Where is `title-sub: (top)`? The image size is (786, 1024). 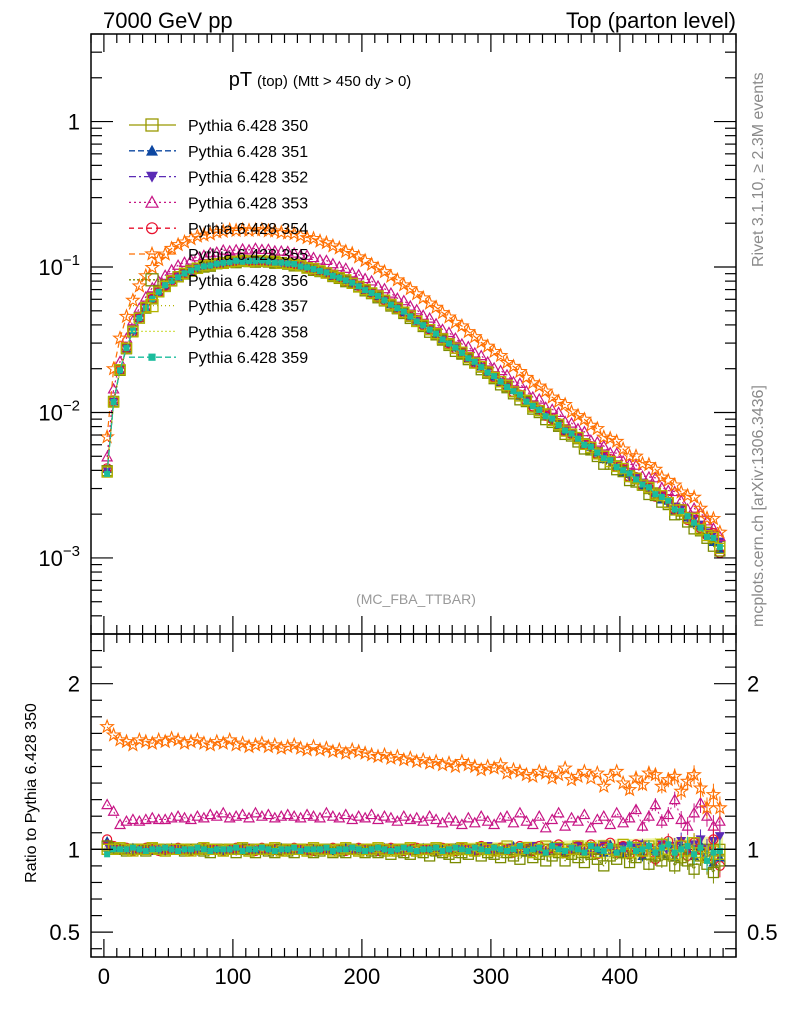
title-sub: (top) is located at coordinates (272, 81).